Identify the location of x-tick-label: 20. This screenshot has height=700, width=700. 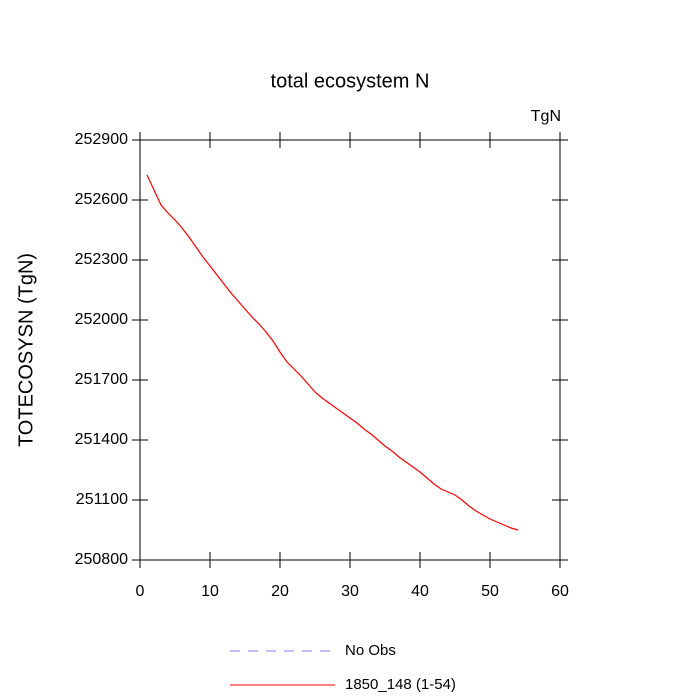
(280, 591).